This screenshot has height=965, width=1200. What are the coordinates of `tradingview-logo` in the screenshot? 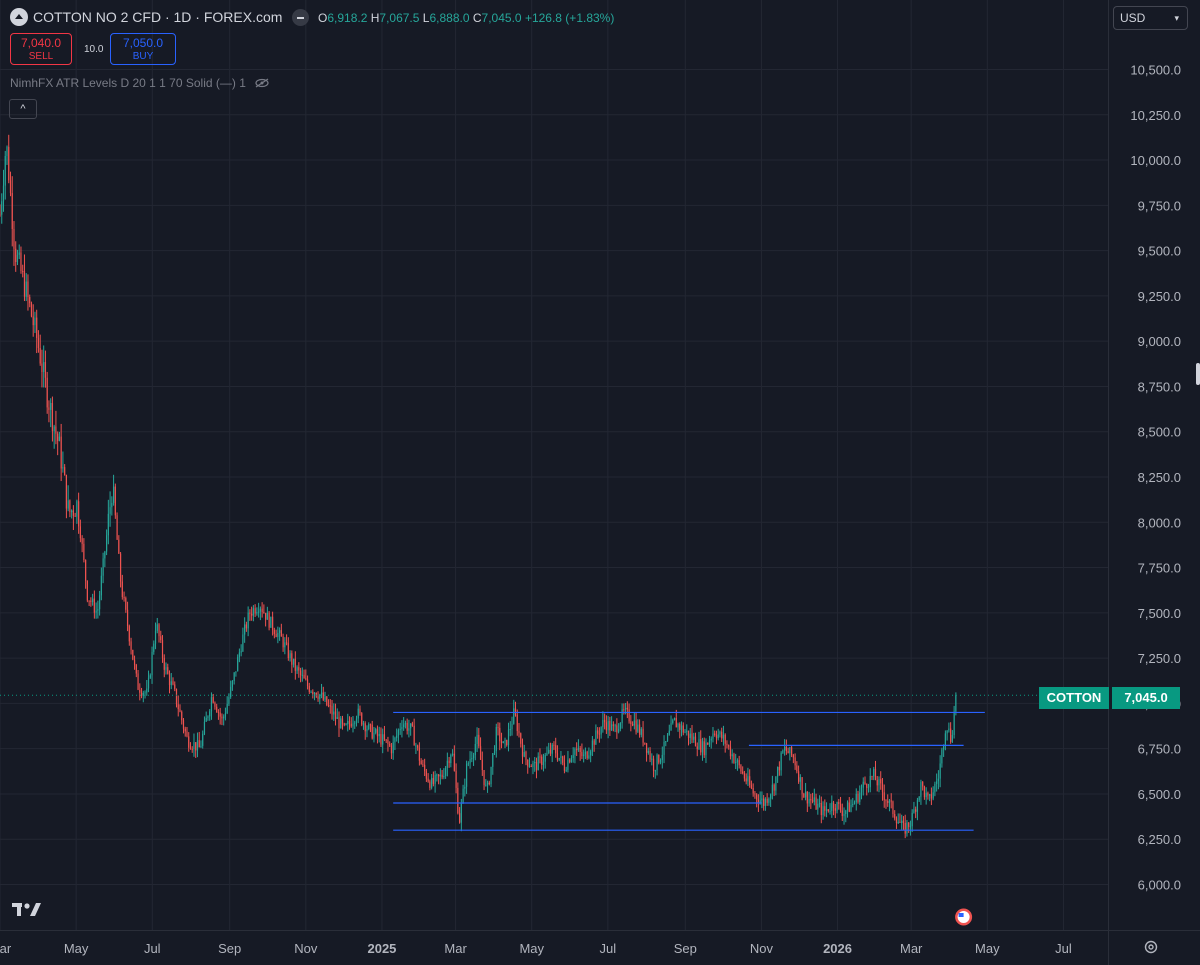 It's located at (28, 912).